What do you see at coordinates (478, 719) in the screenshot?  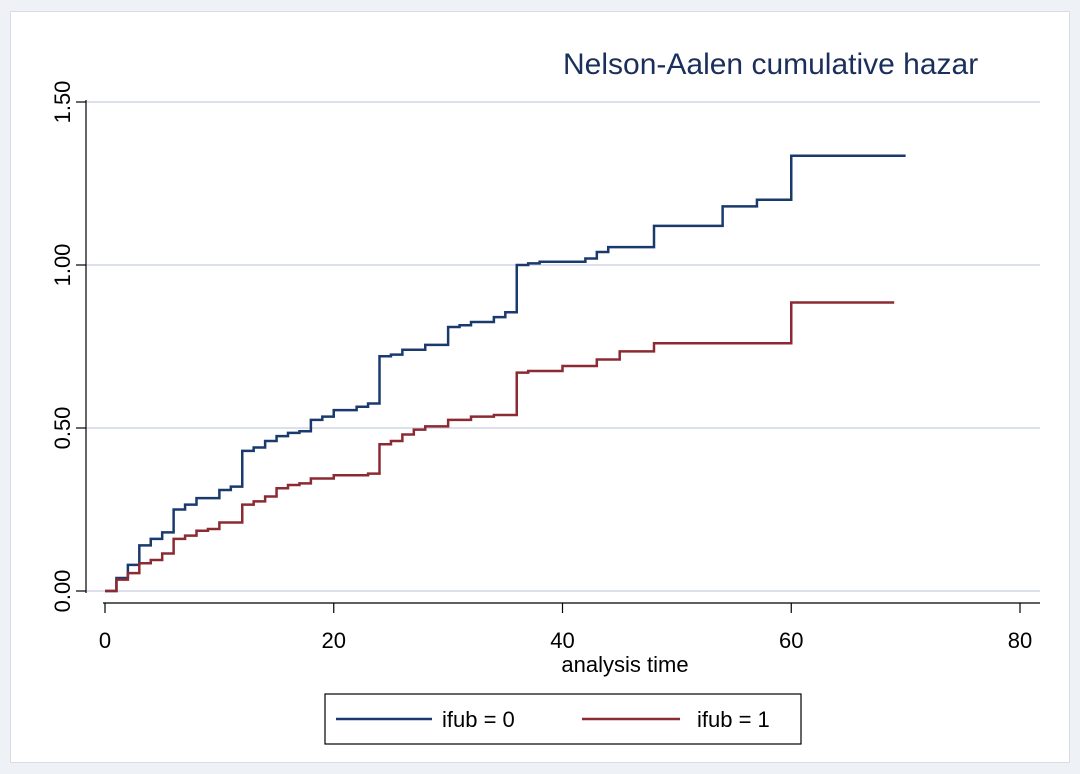 I see `legend-label-ifub-0: ifub = 0` at bounding box center [478, 719].